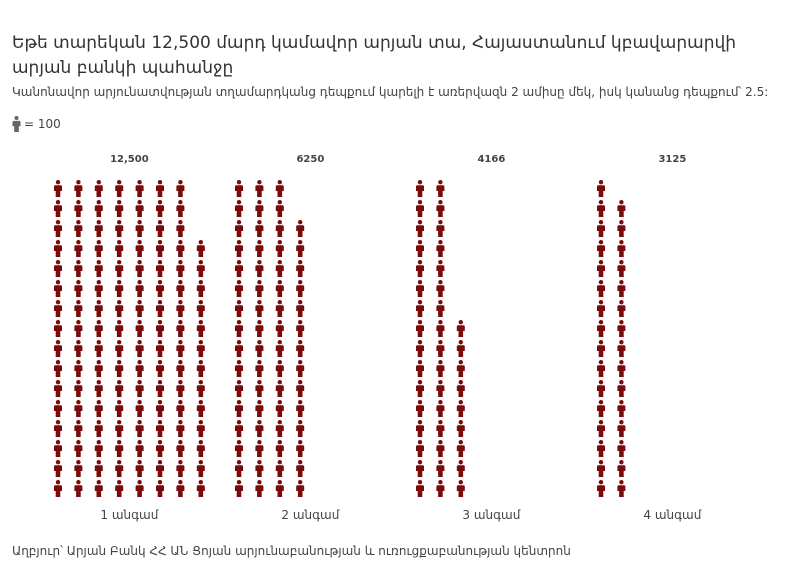 This screenshot has width=800, height=572. What do you see at coordinates (310, 515) in the screenshot?
I see `category-label: 2 անգամ` at bounding box center [310, 515].